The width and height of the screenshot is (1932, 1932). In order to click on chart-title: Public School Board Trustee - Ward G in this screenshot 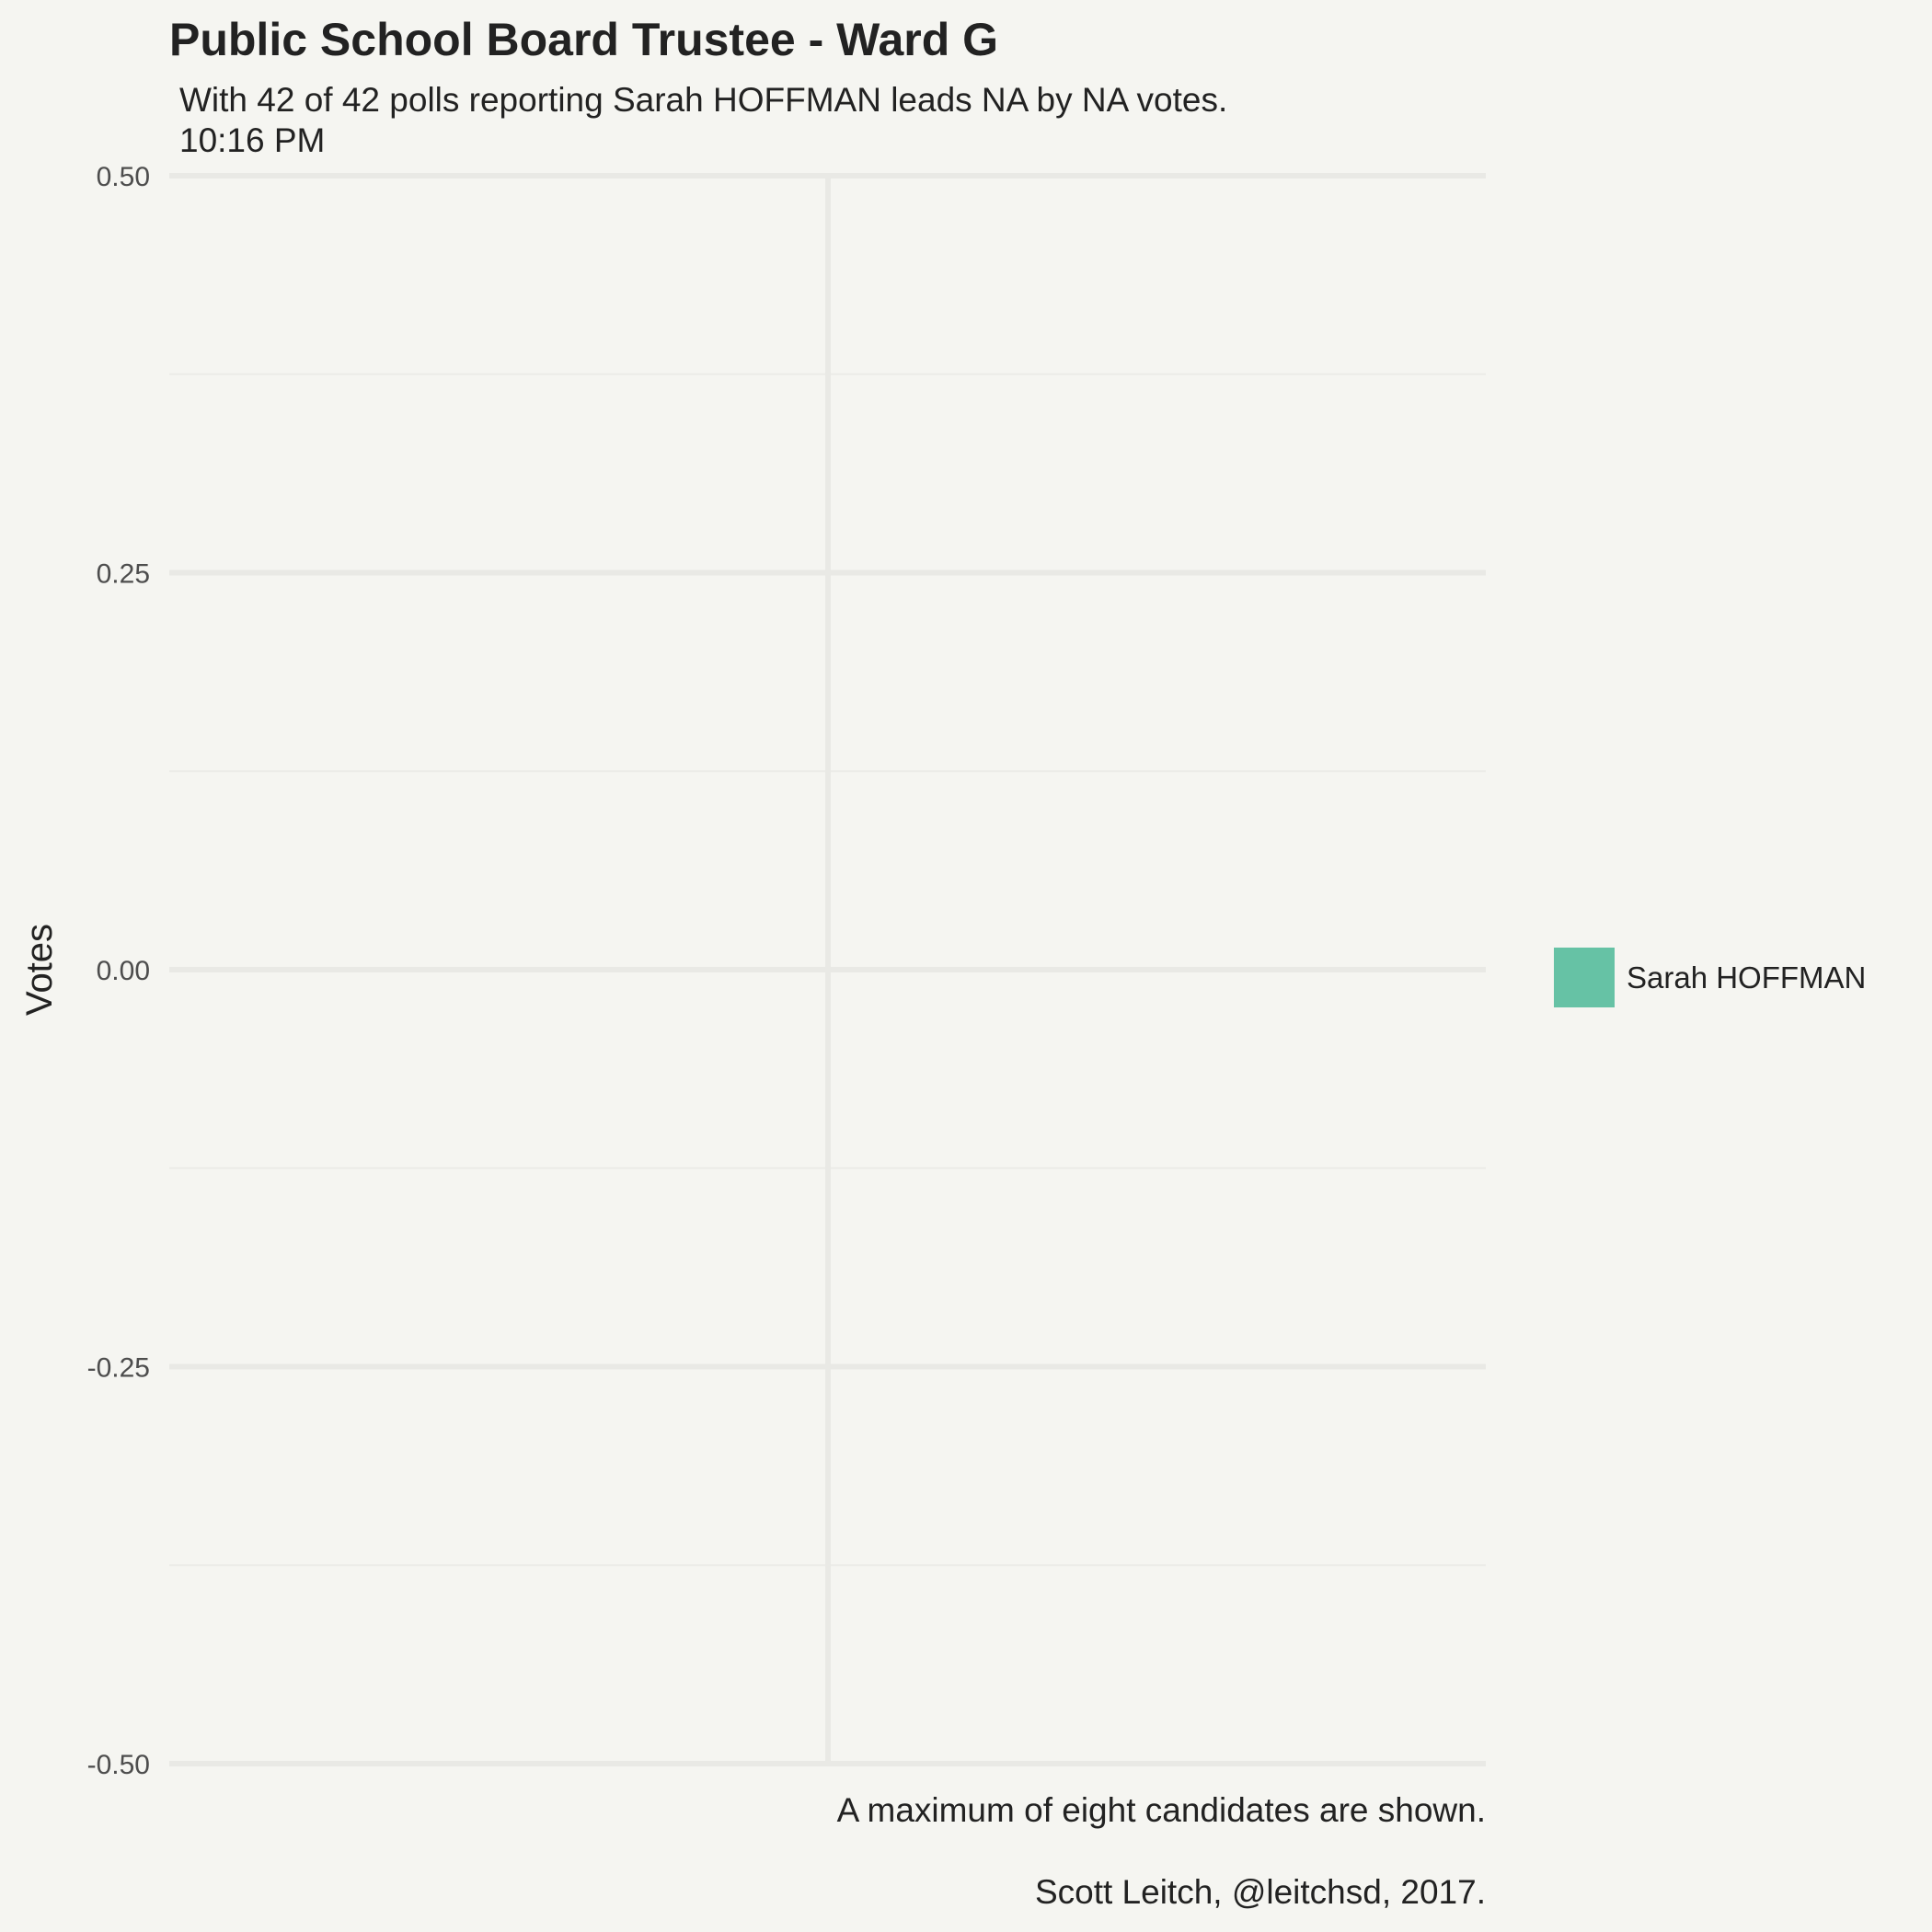, I will do `click(583, 39)`.